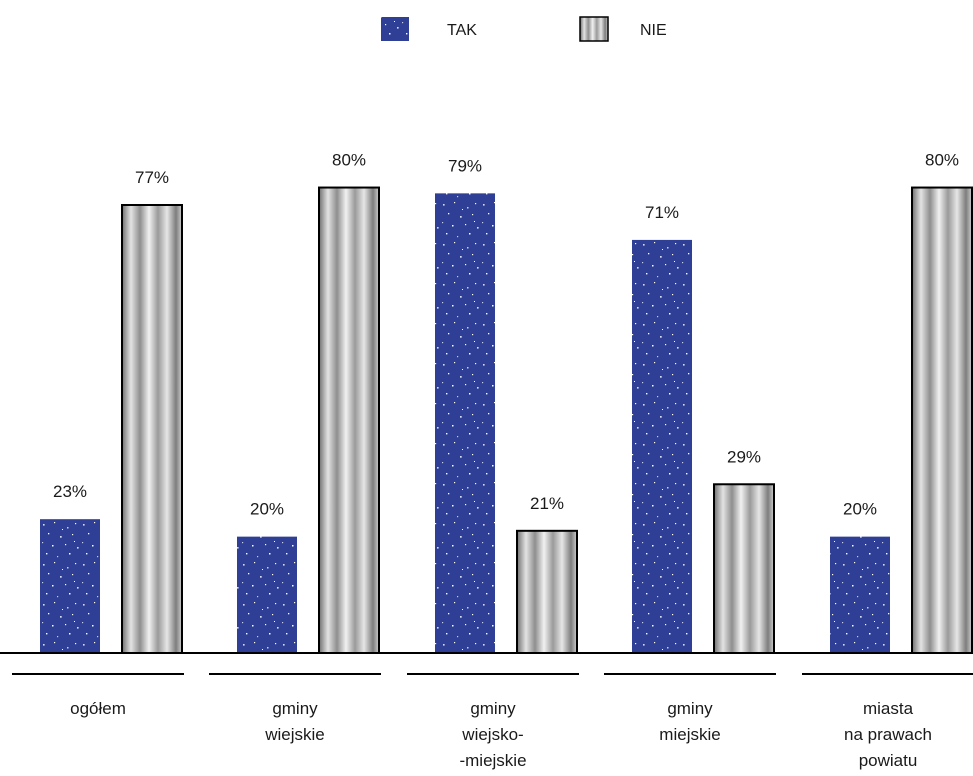  I want to click on legend-swatch-tak, so click(395, 29).